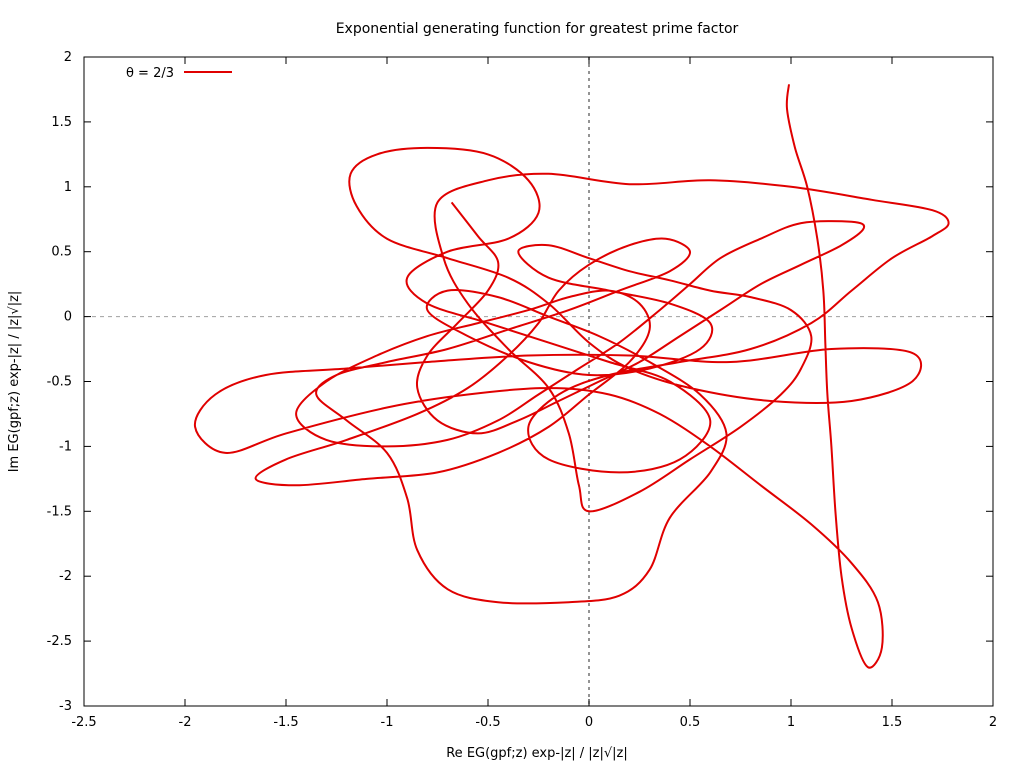  What do you see at coordinates (68, 317) in the screenshot?
I see `y-tick-label: 0` at bounding box center [68, 317].